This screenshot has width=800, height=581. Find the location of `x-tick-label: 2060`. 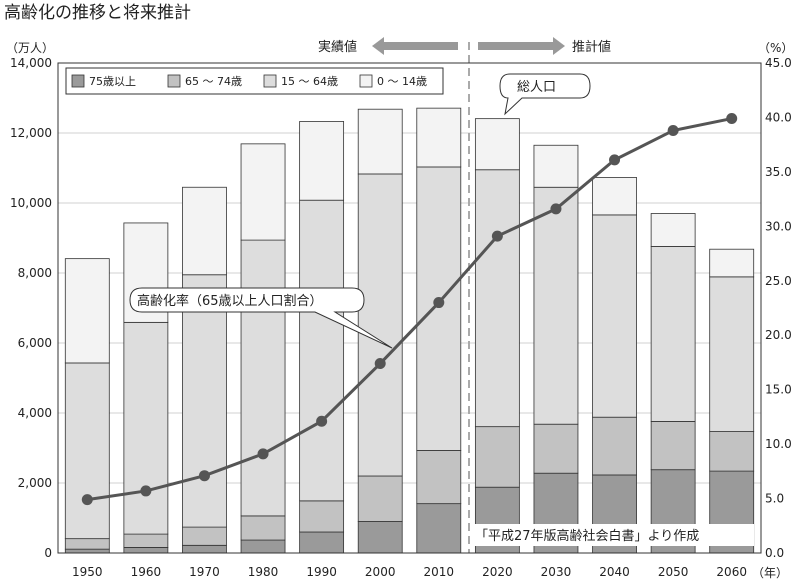

x-tick-label: 2060 is located at coordinates (731, 572).